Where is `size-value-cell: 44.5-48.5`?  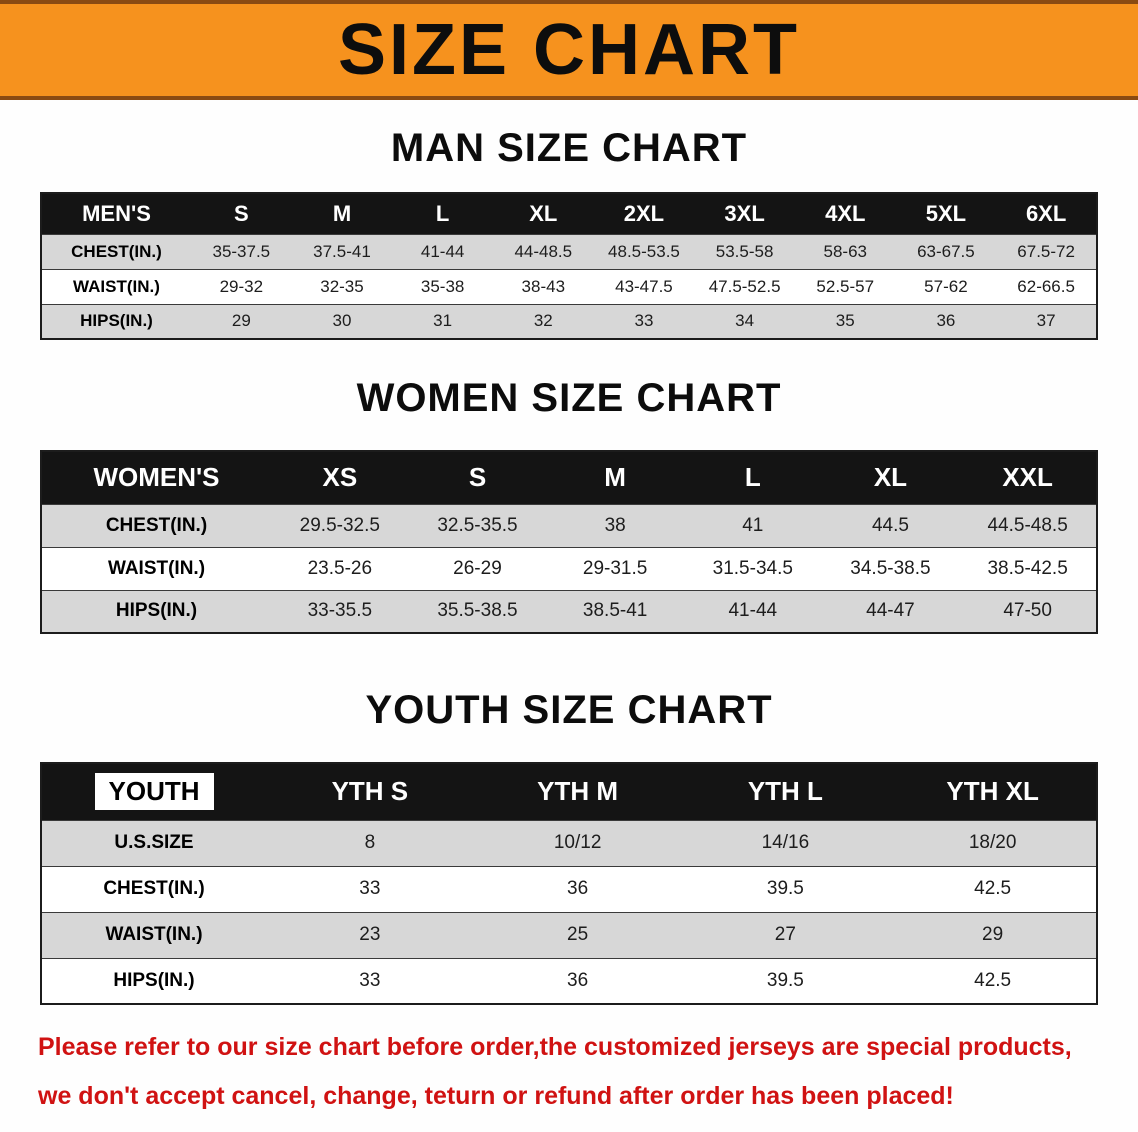 size-value-cell: 44.5-48.5 is located at coordinates (1028, 525).